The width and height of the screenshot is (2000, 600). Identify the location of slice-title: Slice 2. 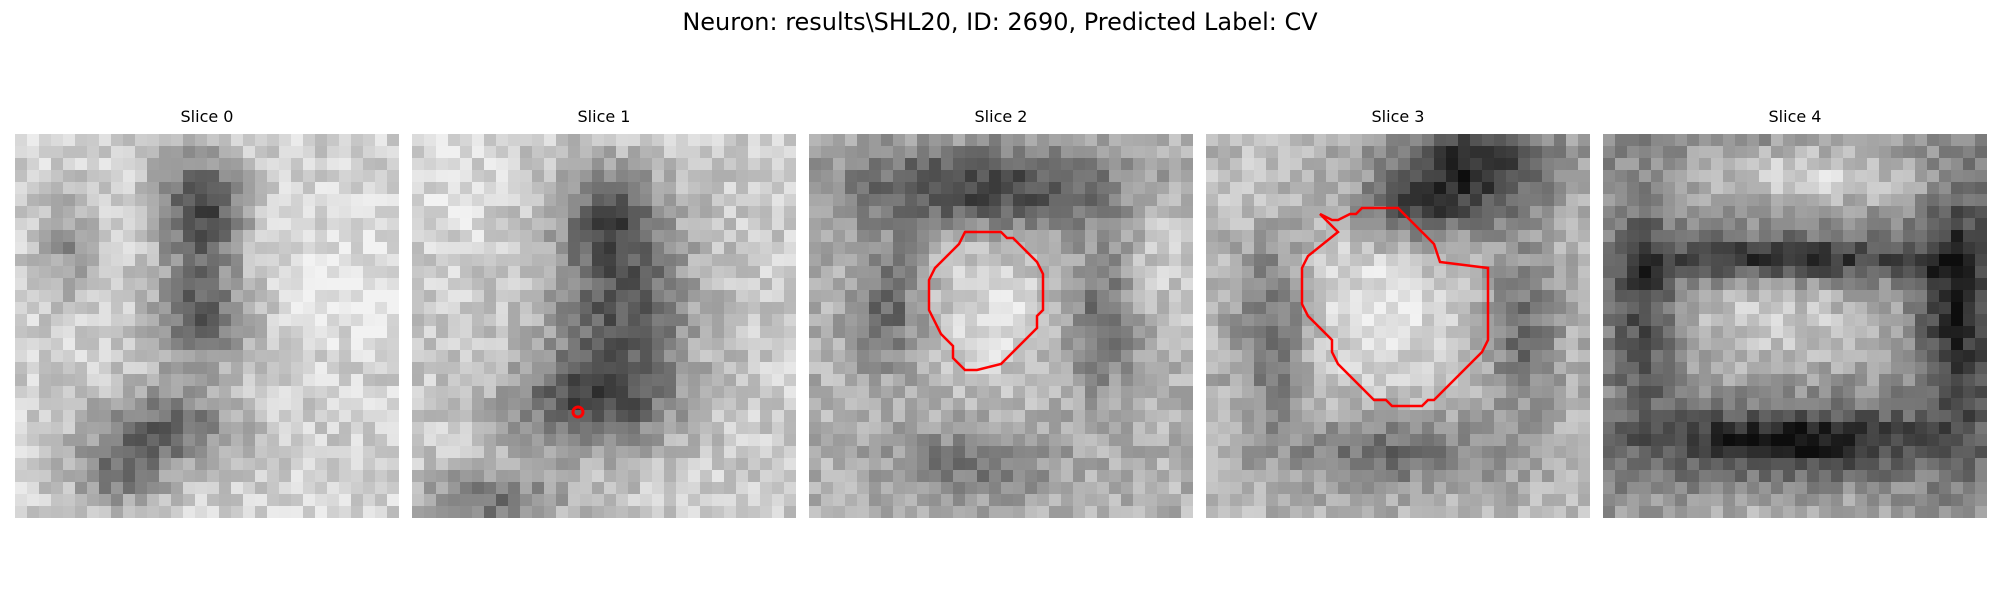
(1001, 116).